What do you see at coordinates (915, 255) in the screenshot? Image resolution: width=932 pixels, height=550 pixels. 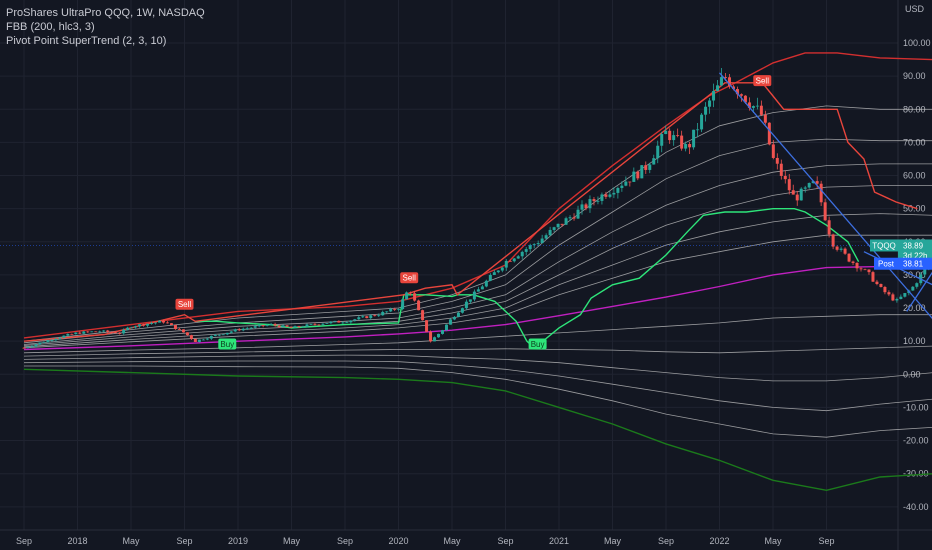 I see `price-tag-countdown: 3d 22h` at bounding box center [915, 255].